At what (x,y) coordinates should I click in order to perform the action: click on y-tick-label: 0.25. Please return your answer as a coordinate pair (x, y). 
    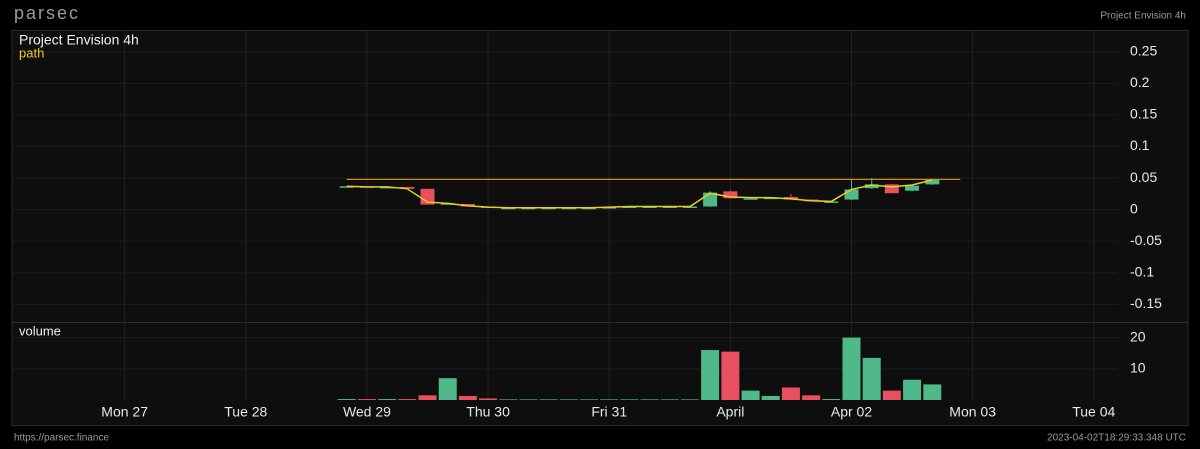
    Looking at the image, I should click on (1143, 51).